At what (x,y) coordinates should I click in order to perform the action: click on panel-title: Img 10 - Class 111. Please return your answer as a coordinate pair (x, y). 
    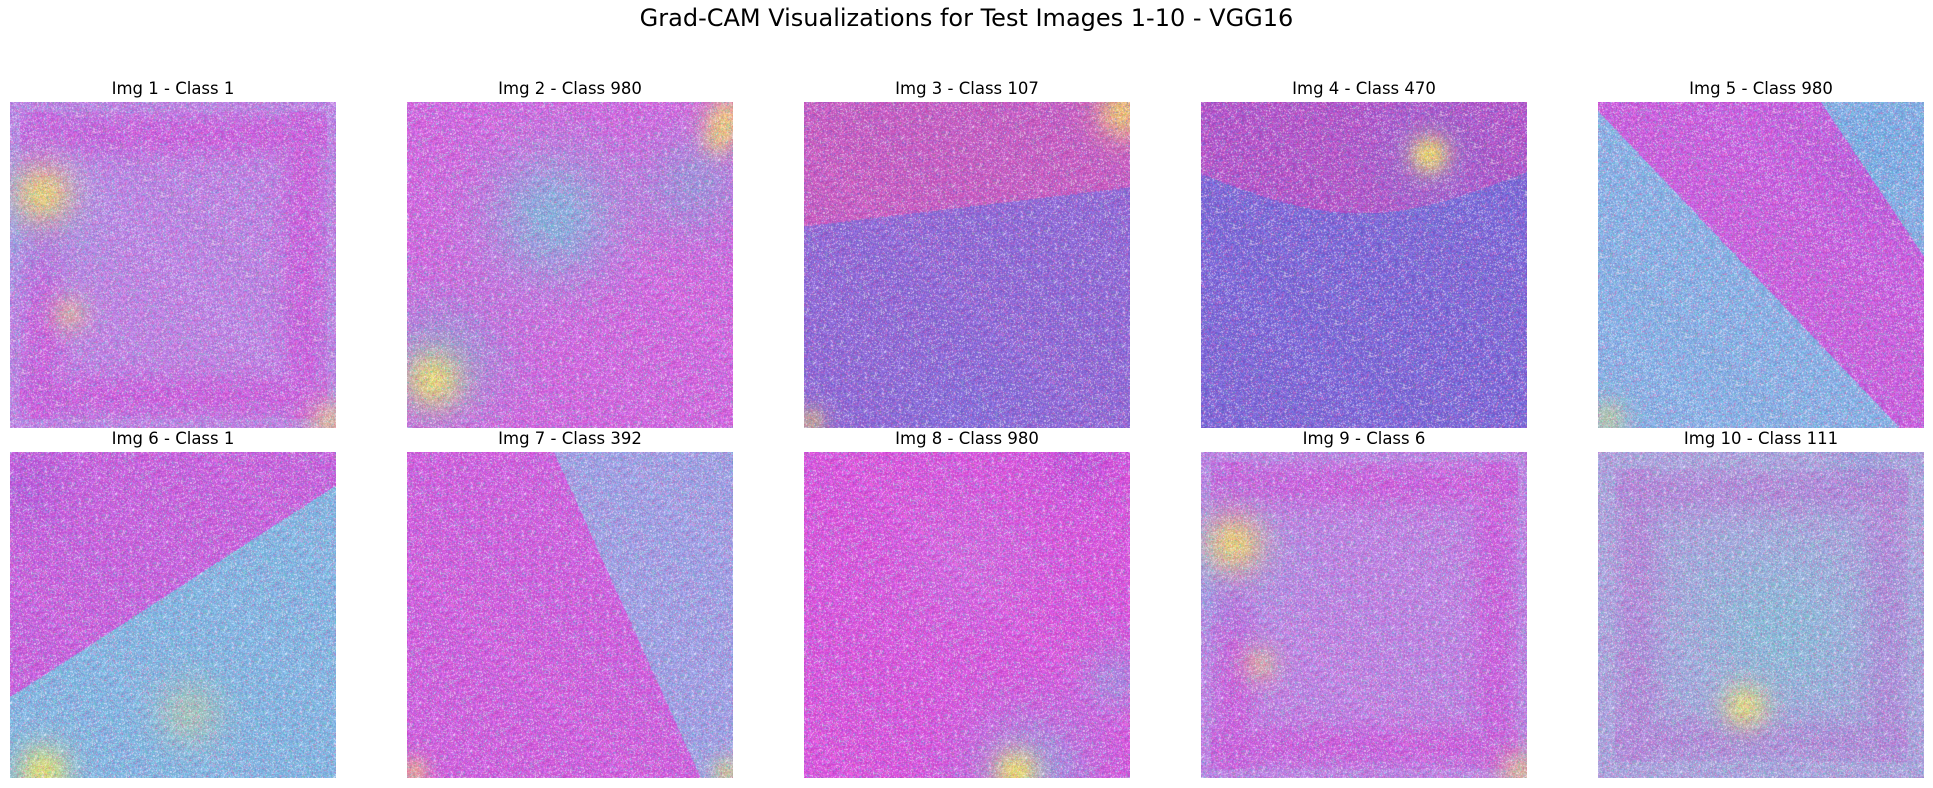
    Looking at the image, I should click on (1761, 438).